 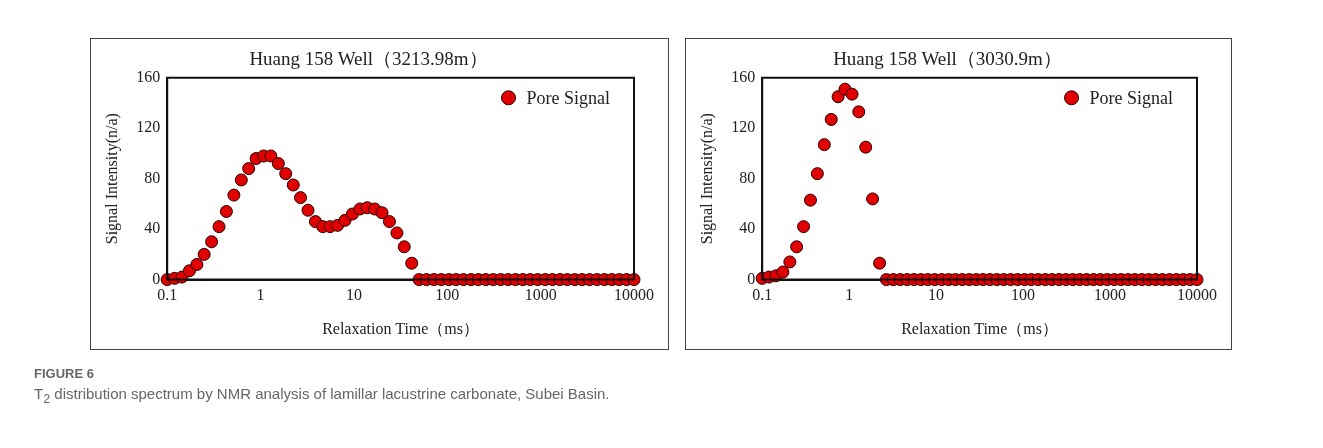 I want to click on chart-title: Huang 158 Well（3030.9m）, so click(x=947, y=59).